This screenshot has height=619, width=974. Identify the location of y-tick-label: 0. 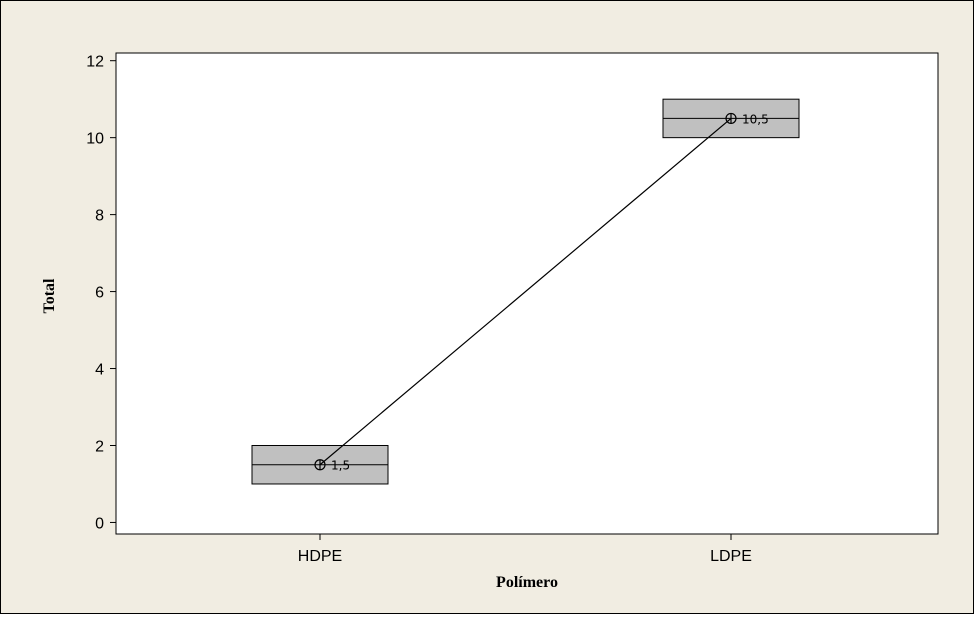
(99, 523).